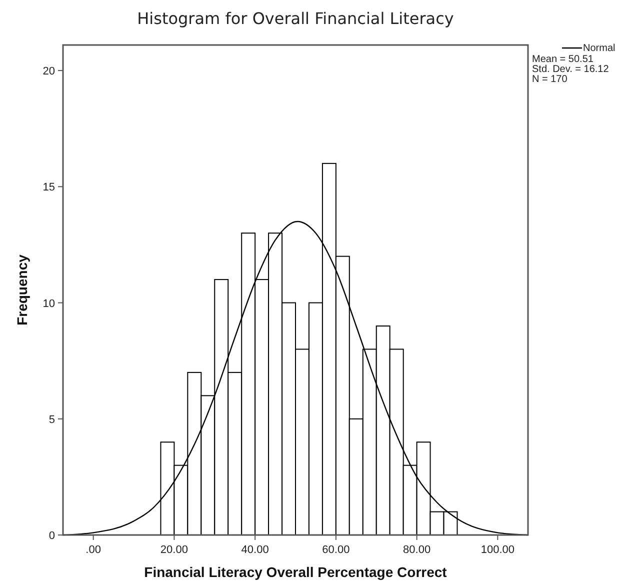 This screenshot has height=587, width=635. I want to click on text: Mean = 50.51, so click(563, 59).